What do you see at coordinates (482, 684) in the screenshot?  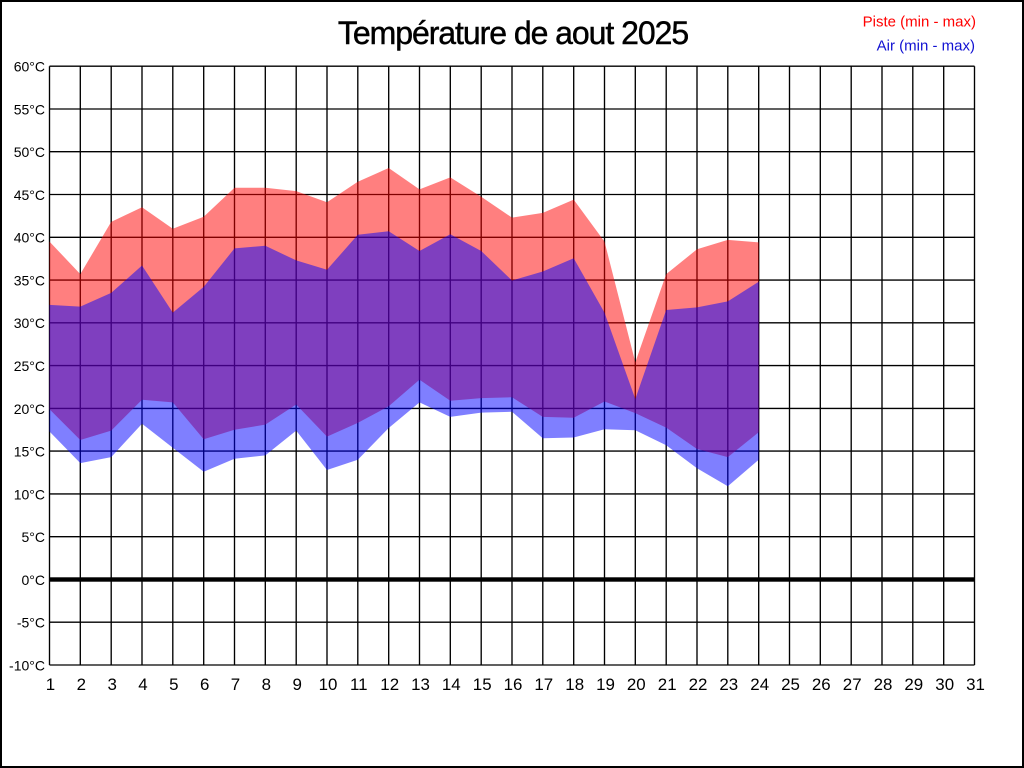 I see `svg-text: 15` at bounding box center [482, 684].